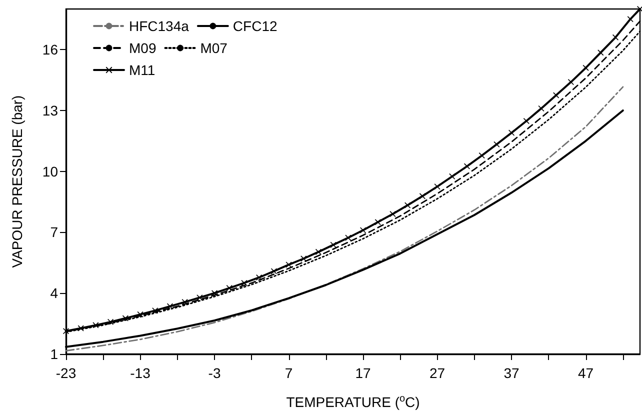 The height and width of the screenshot is (419, 642). I want to click on y-tick-label: 10, so click(50, 171).